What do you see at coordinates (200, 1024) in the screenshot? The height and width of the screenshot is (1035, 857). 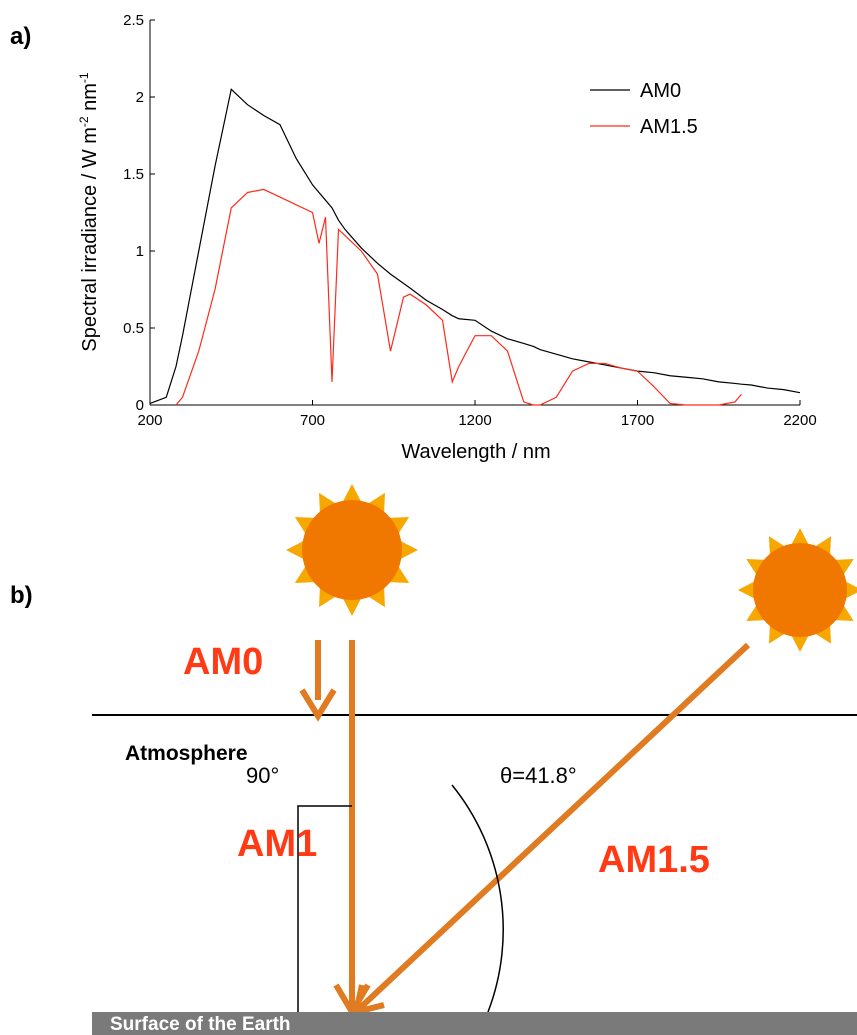 I see `surface-label: Surface of the Earth` at bounding box center [200, 1024].